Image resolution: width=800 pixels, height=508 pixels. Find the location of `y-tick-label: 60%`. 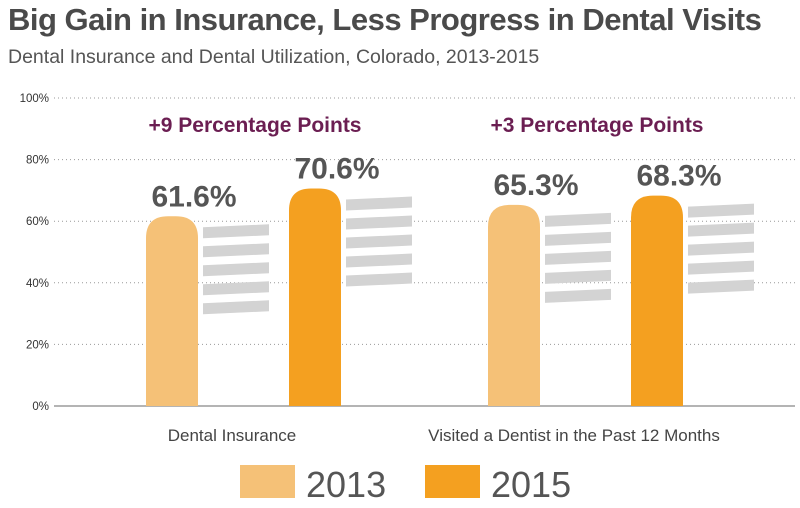

y-tick-label: 60% is located at coordinates (37, 222).